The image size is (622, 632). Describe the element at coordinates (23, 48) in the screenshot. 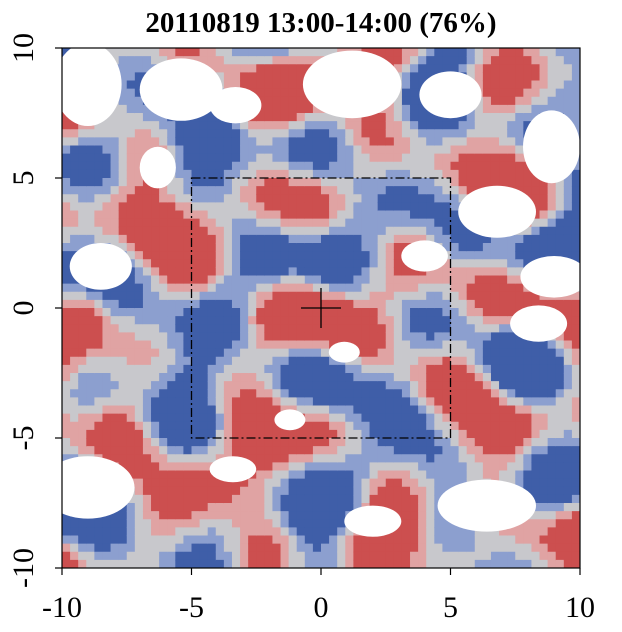

I see `y-tick-label: 10` at that location.